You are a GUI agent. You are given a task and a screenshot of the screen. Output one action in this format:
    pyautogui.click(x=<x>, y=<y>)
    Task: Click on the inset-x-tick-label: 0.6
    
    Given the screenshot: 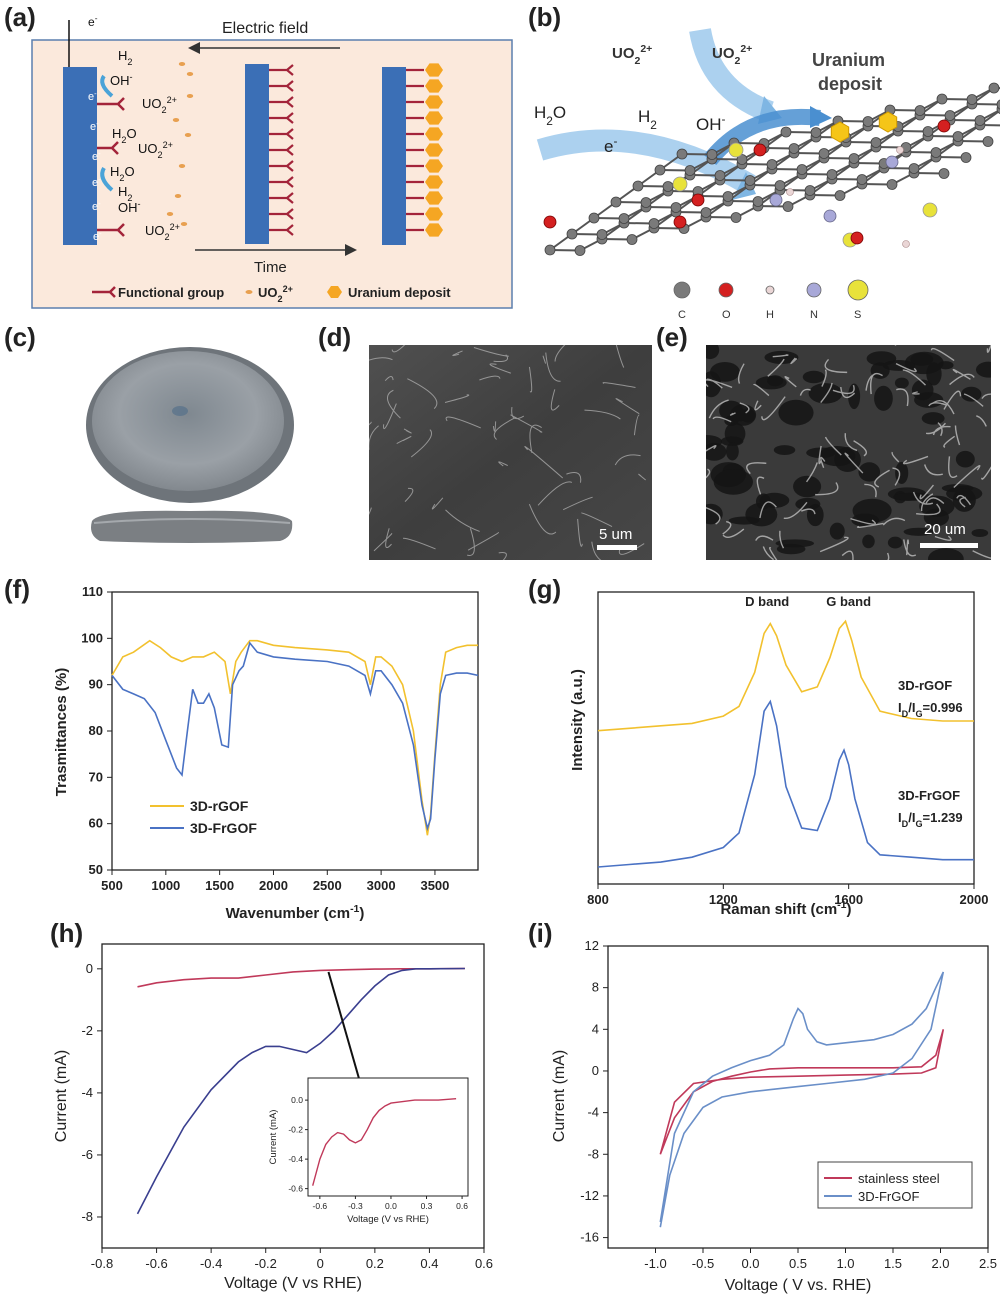 What is the action you would take?
    pyautogui.click(x=462, y=1206)
    